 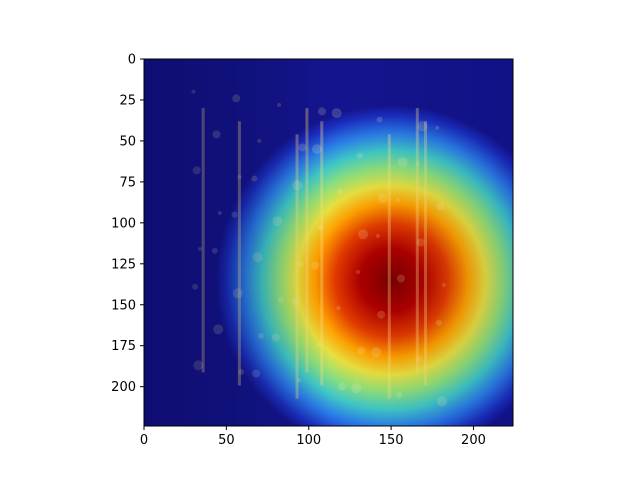 I want to click on y-tick-label: 75, so click(x=127, y=182).